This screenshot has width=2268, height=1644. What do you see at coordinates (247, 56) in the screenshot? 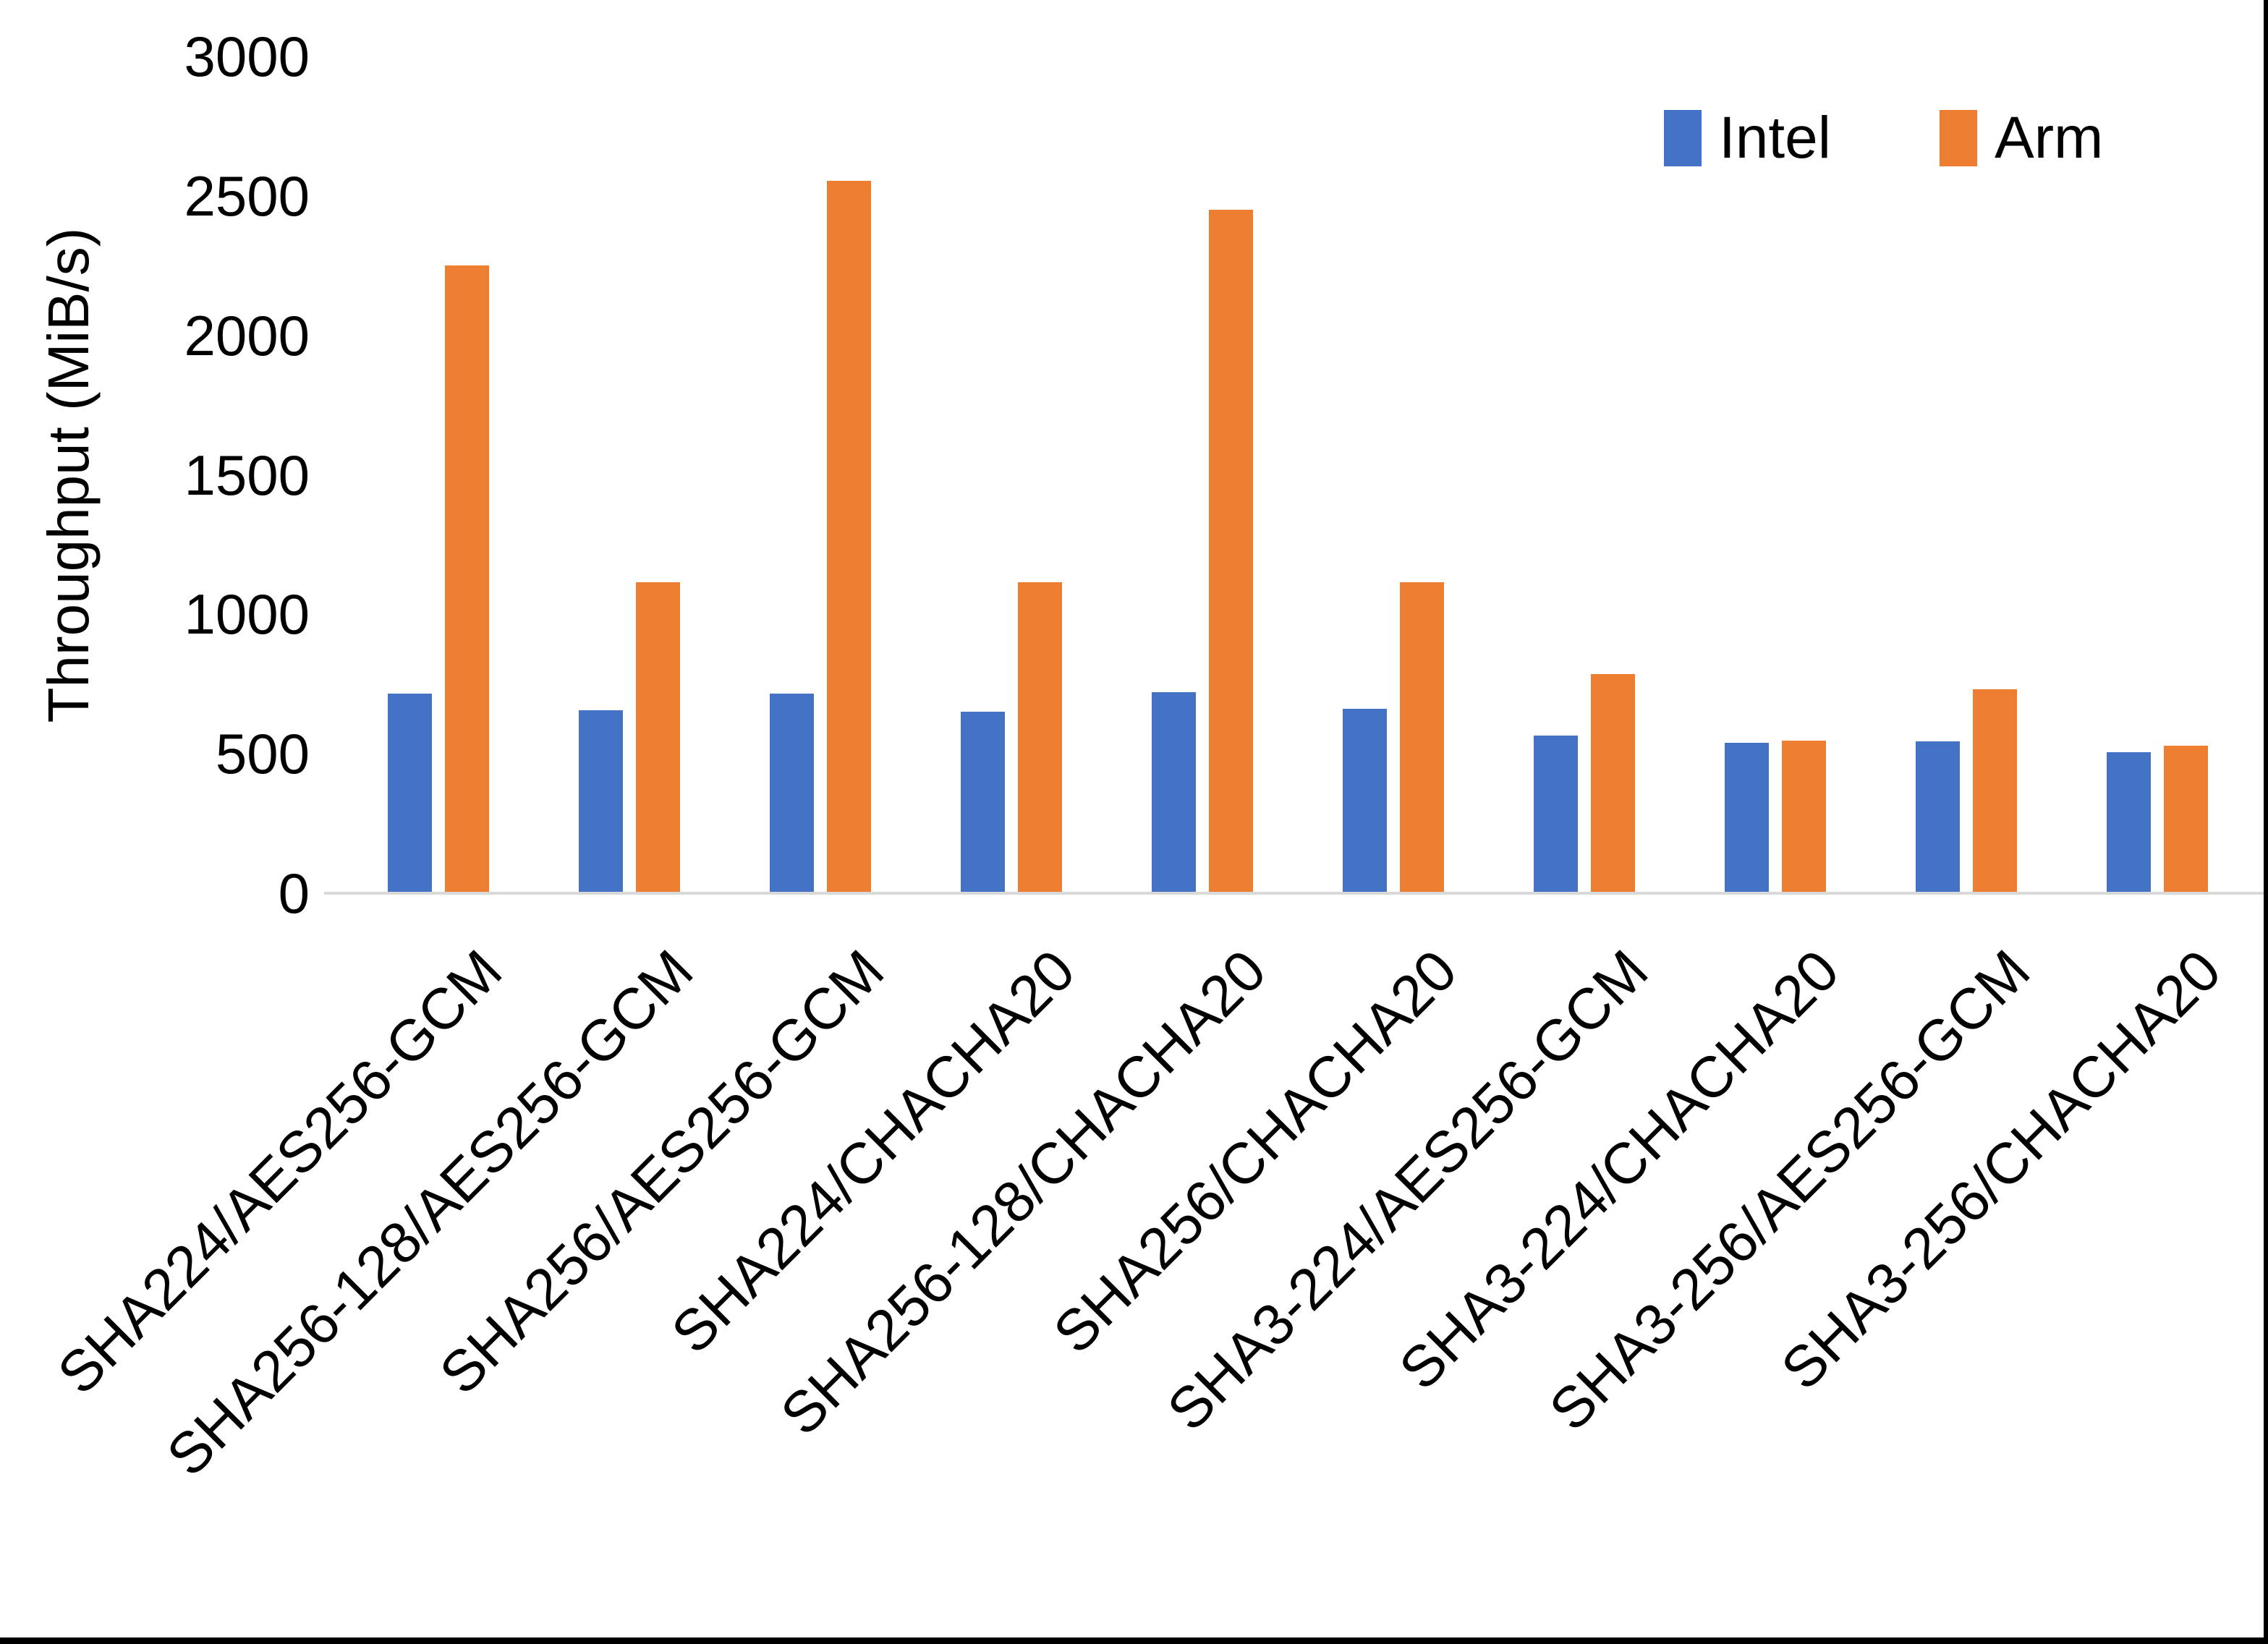
I see `y-tick-3000: 3000` at bounding box center [247, 56].